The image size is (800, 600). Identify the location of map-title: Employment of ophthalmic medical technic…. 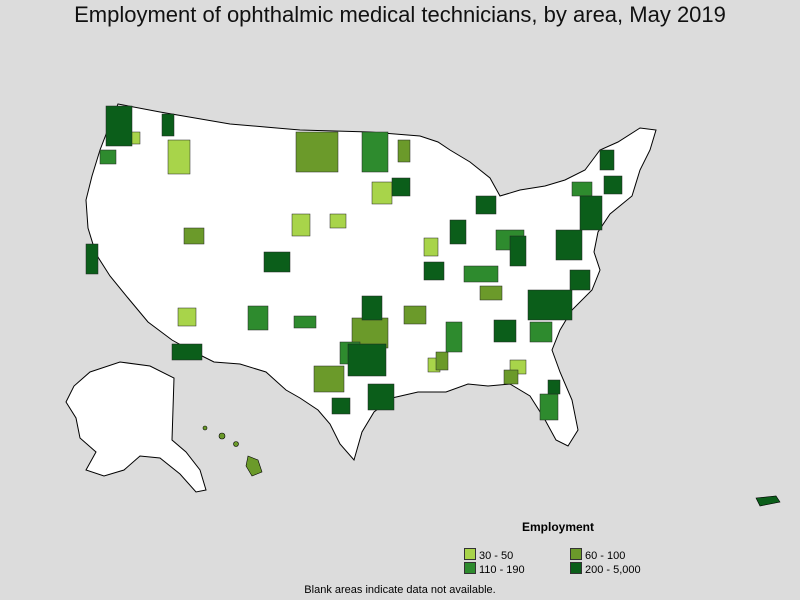
(400, 14).